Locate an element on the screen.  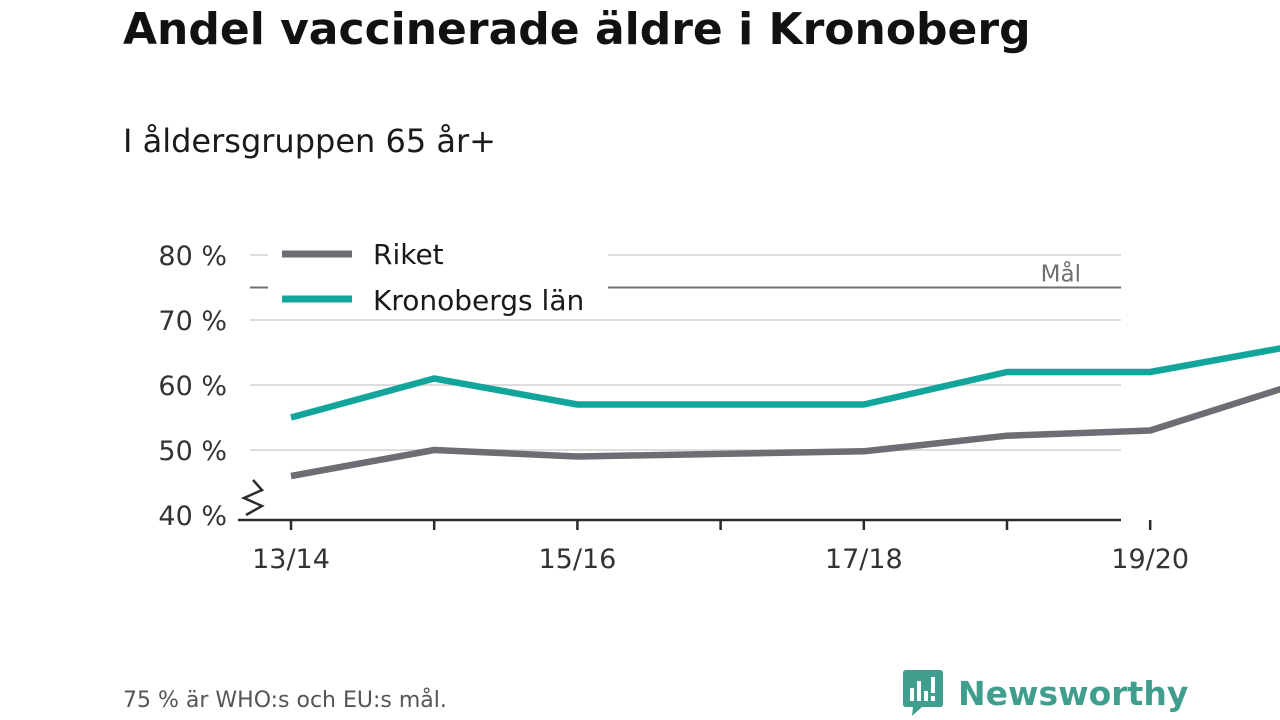
y-tick-label: 80 % is located at coordinates (192, 256).